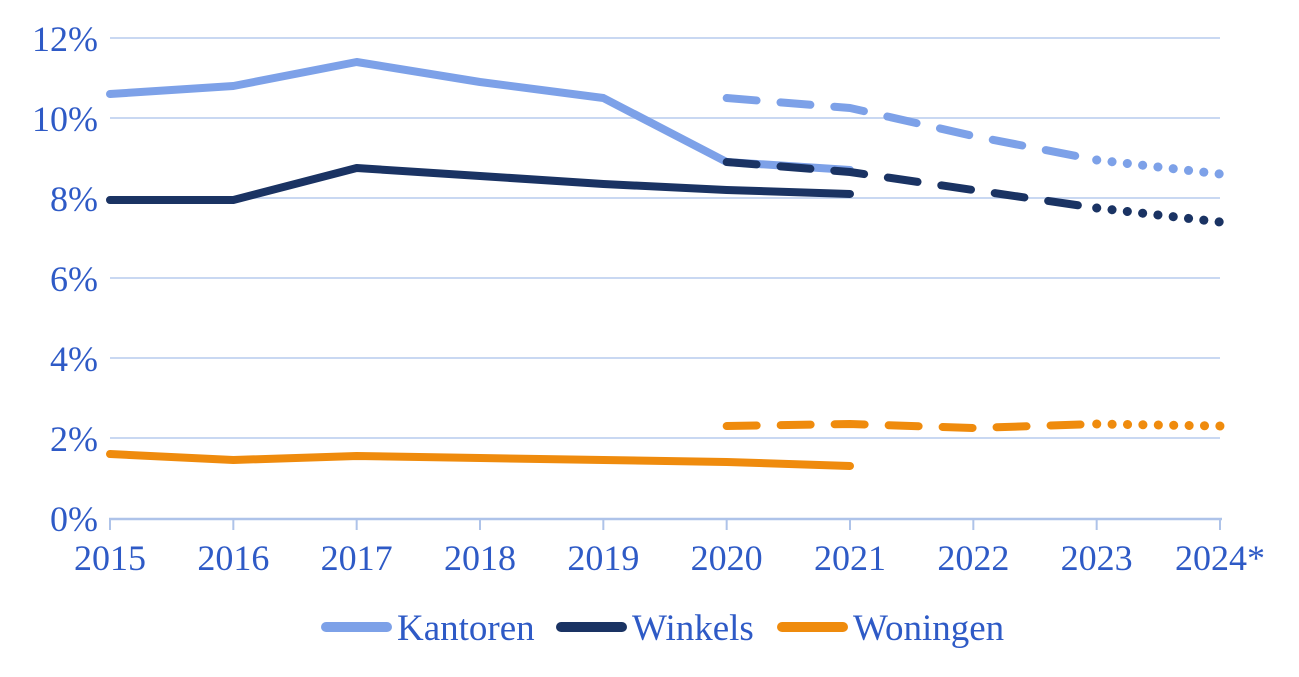 The width and height of the screenshot is (1299, 677). What do you see at coordinates (911, 185) in the screenshot?
I see `winkels-dashed-line` at bounding box center [911, 185].